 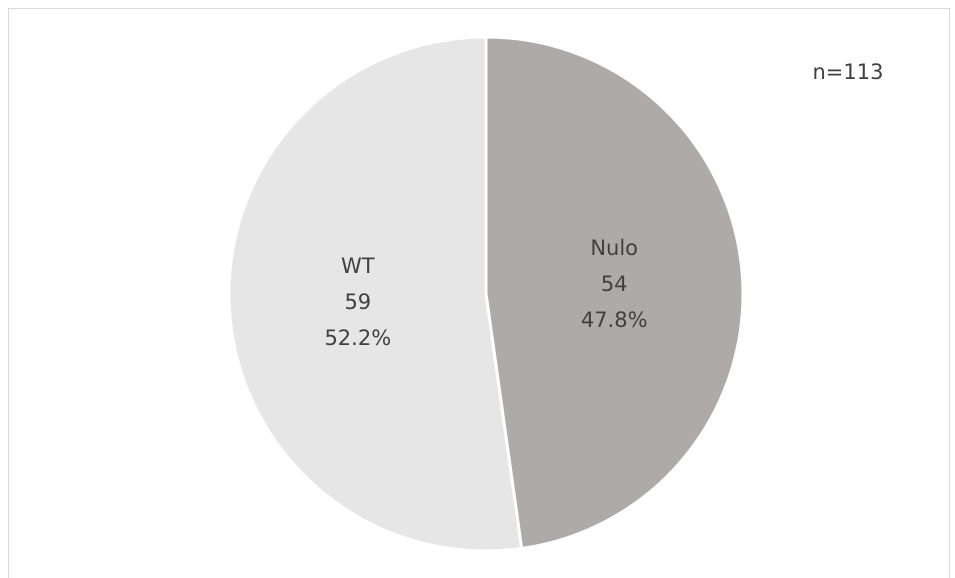 I want to click on slice-percent-label: 47.8%, so click(x=614, y=320).